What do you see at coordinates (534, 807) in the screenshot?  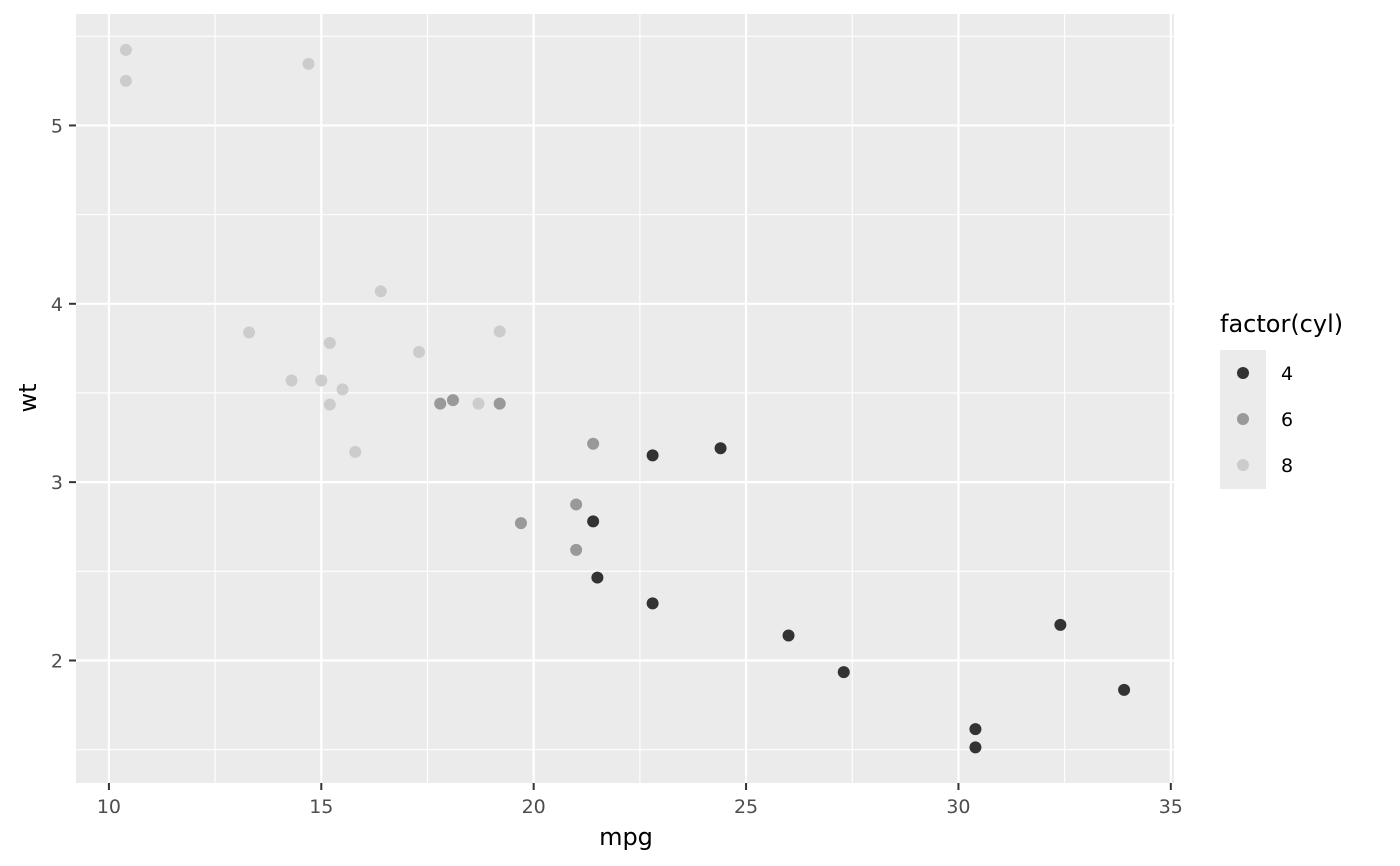 I see `x-tick-label: 20` at bounding box center [534, 807].